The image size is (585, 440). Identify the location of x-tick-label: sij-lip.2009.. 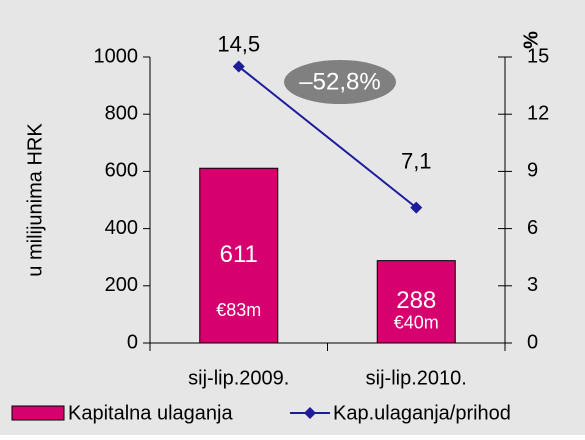
(238, 378).